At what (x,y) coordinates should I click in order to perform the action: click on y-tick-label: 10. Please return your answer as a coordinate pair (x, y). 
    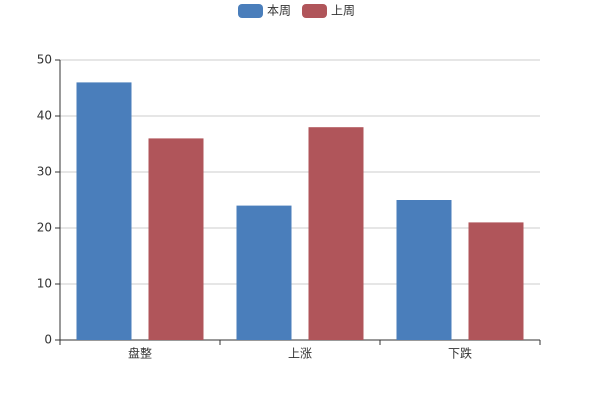
    Looking at the image, I should click on (44, 284).